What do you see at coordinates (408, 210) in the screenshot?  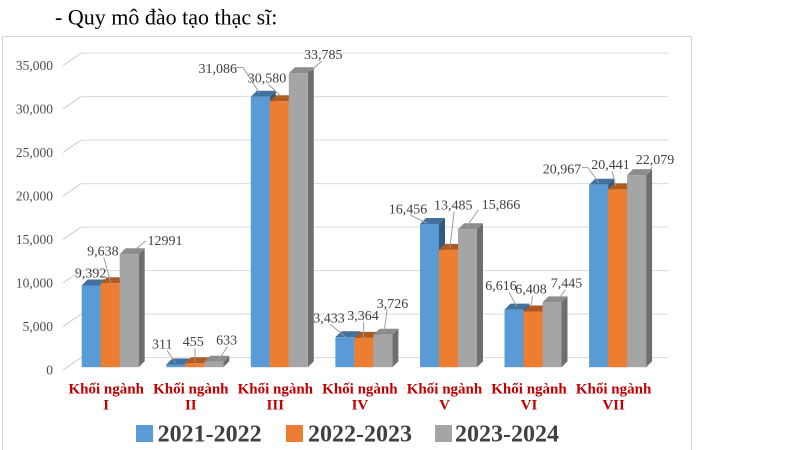 I see `svg-text: 16,456` at bounding box center [408, 210].